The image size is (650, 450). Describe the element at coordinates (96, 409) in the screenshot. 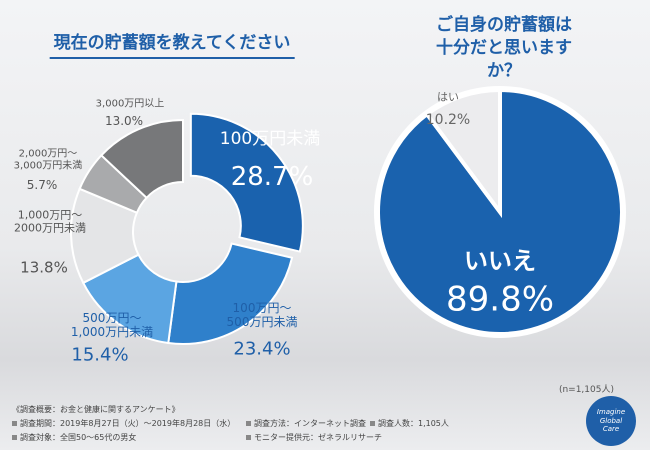

I see `survey-title: 《調査概要：お金と健康に関するアンケート》` at that location.